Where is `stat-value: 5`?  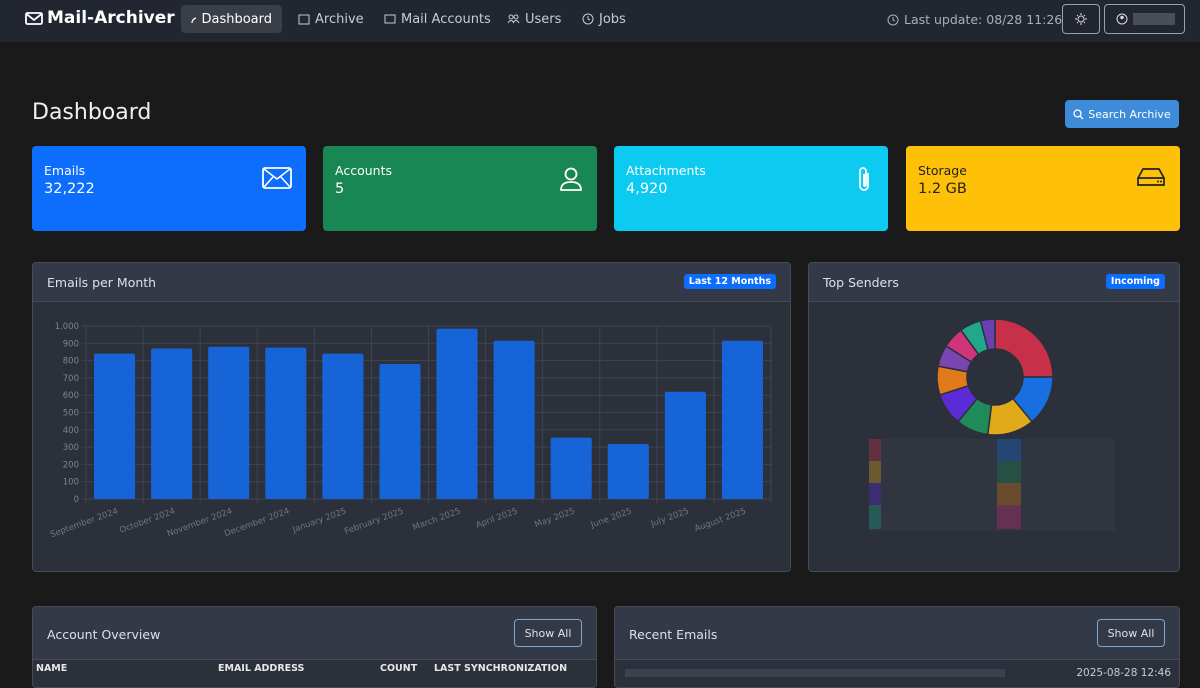
stat-value: 5 is located at coordinates (340, 189).